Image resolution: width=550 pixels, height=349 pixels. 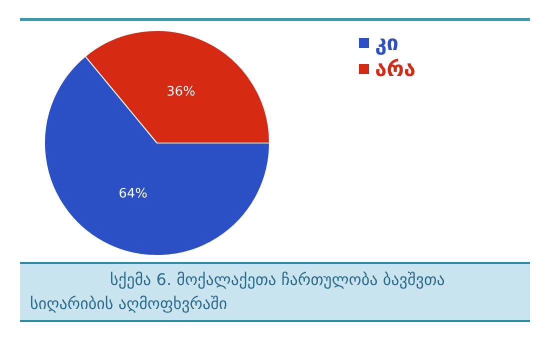 I want to click on data-label: 36%, so click(x=181, y=92).